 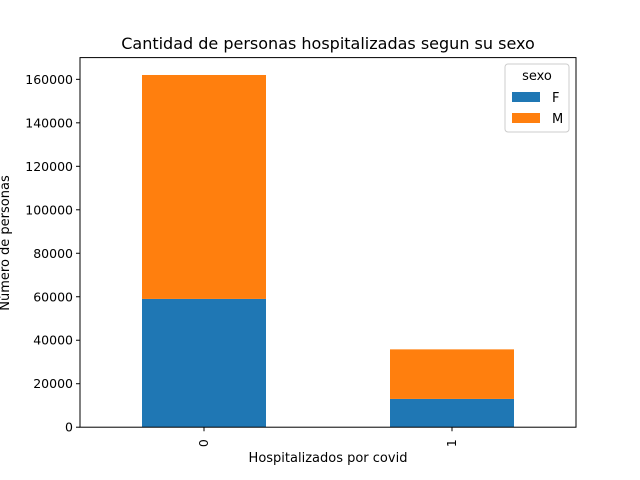 I want to click on legend-label-F: F, so click(x=555, y=98).